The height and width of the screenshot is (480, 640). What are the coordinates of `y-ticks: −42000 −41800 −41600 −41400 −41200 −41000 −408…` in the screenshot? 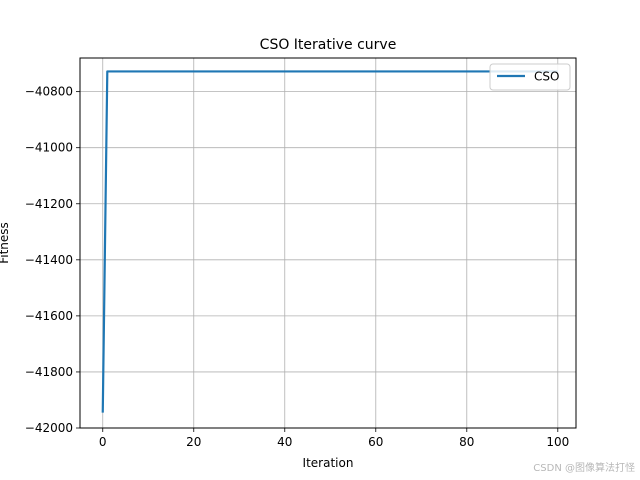 It's located at (52, 260).